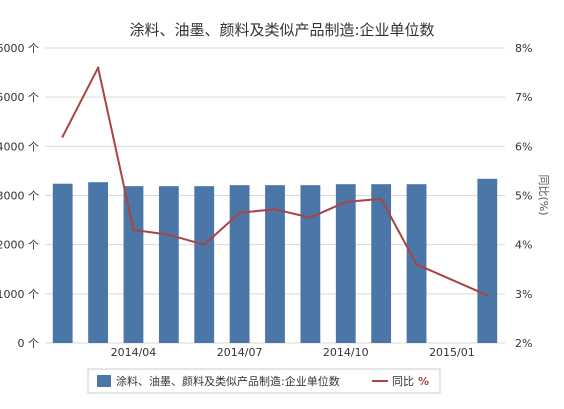  Describe the element at coordinates (134, 352) in the screenshot. I see `x-tick-label: 2014/04` at that location.